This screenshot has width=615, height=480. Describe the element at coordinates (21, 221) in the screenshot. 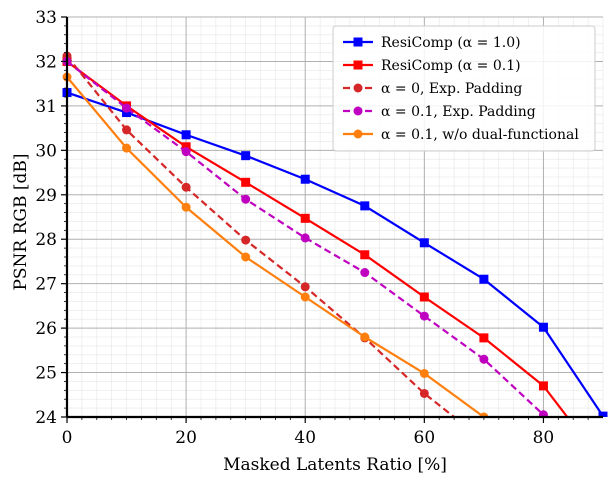

I see `y-axis-label: PSNR RGB [dB]` at that location.